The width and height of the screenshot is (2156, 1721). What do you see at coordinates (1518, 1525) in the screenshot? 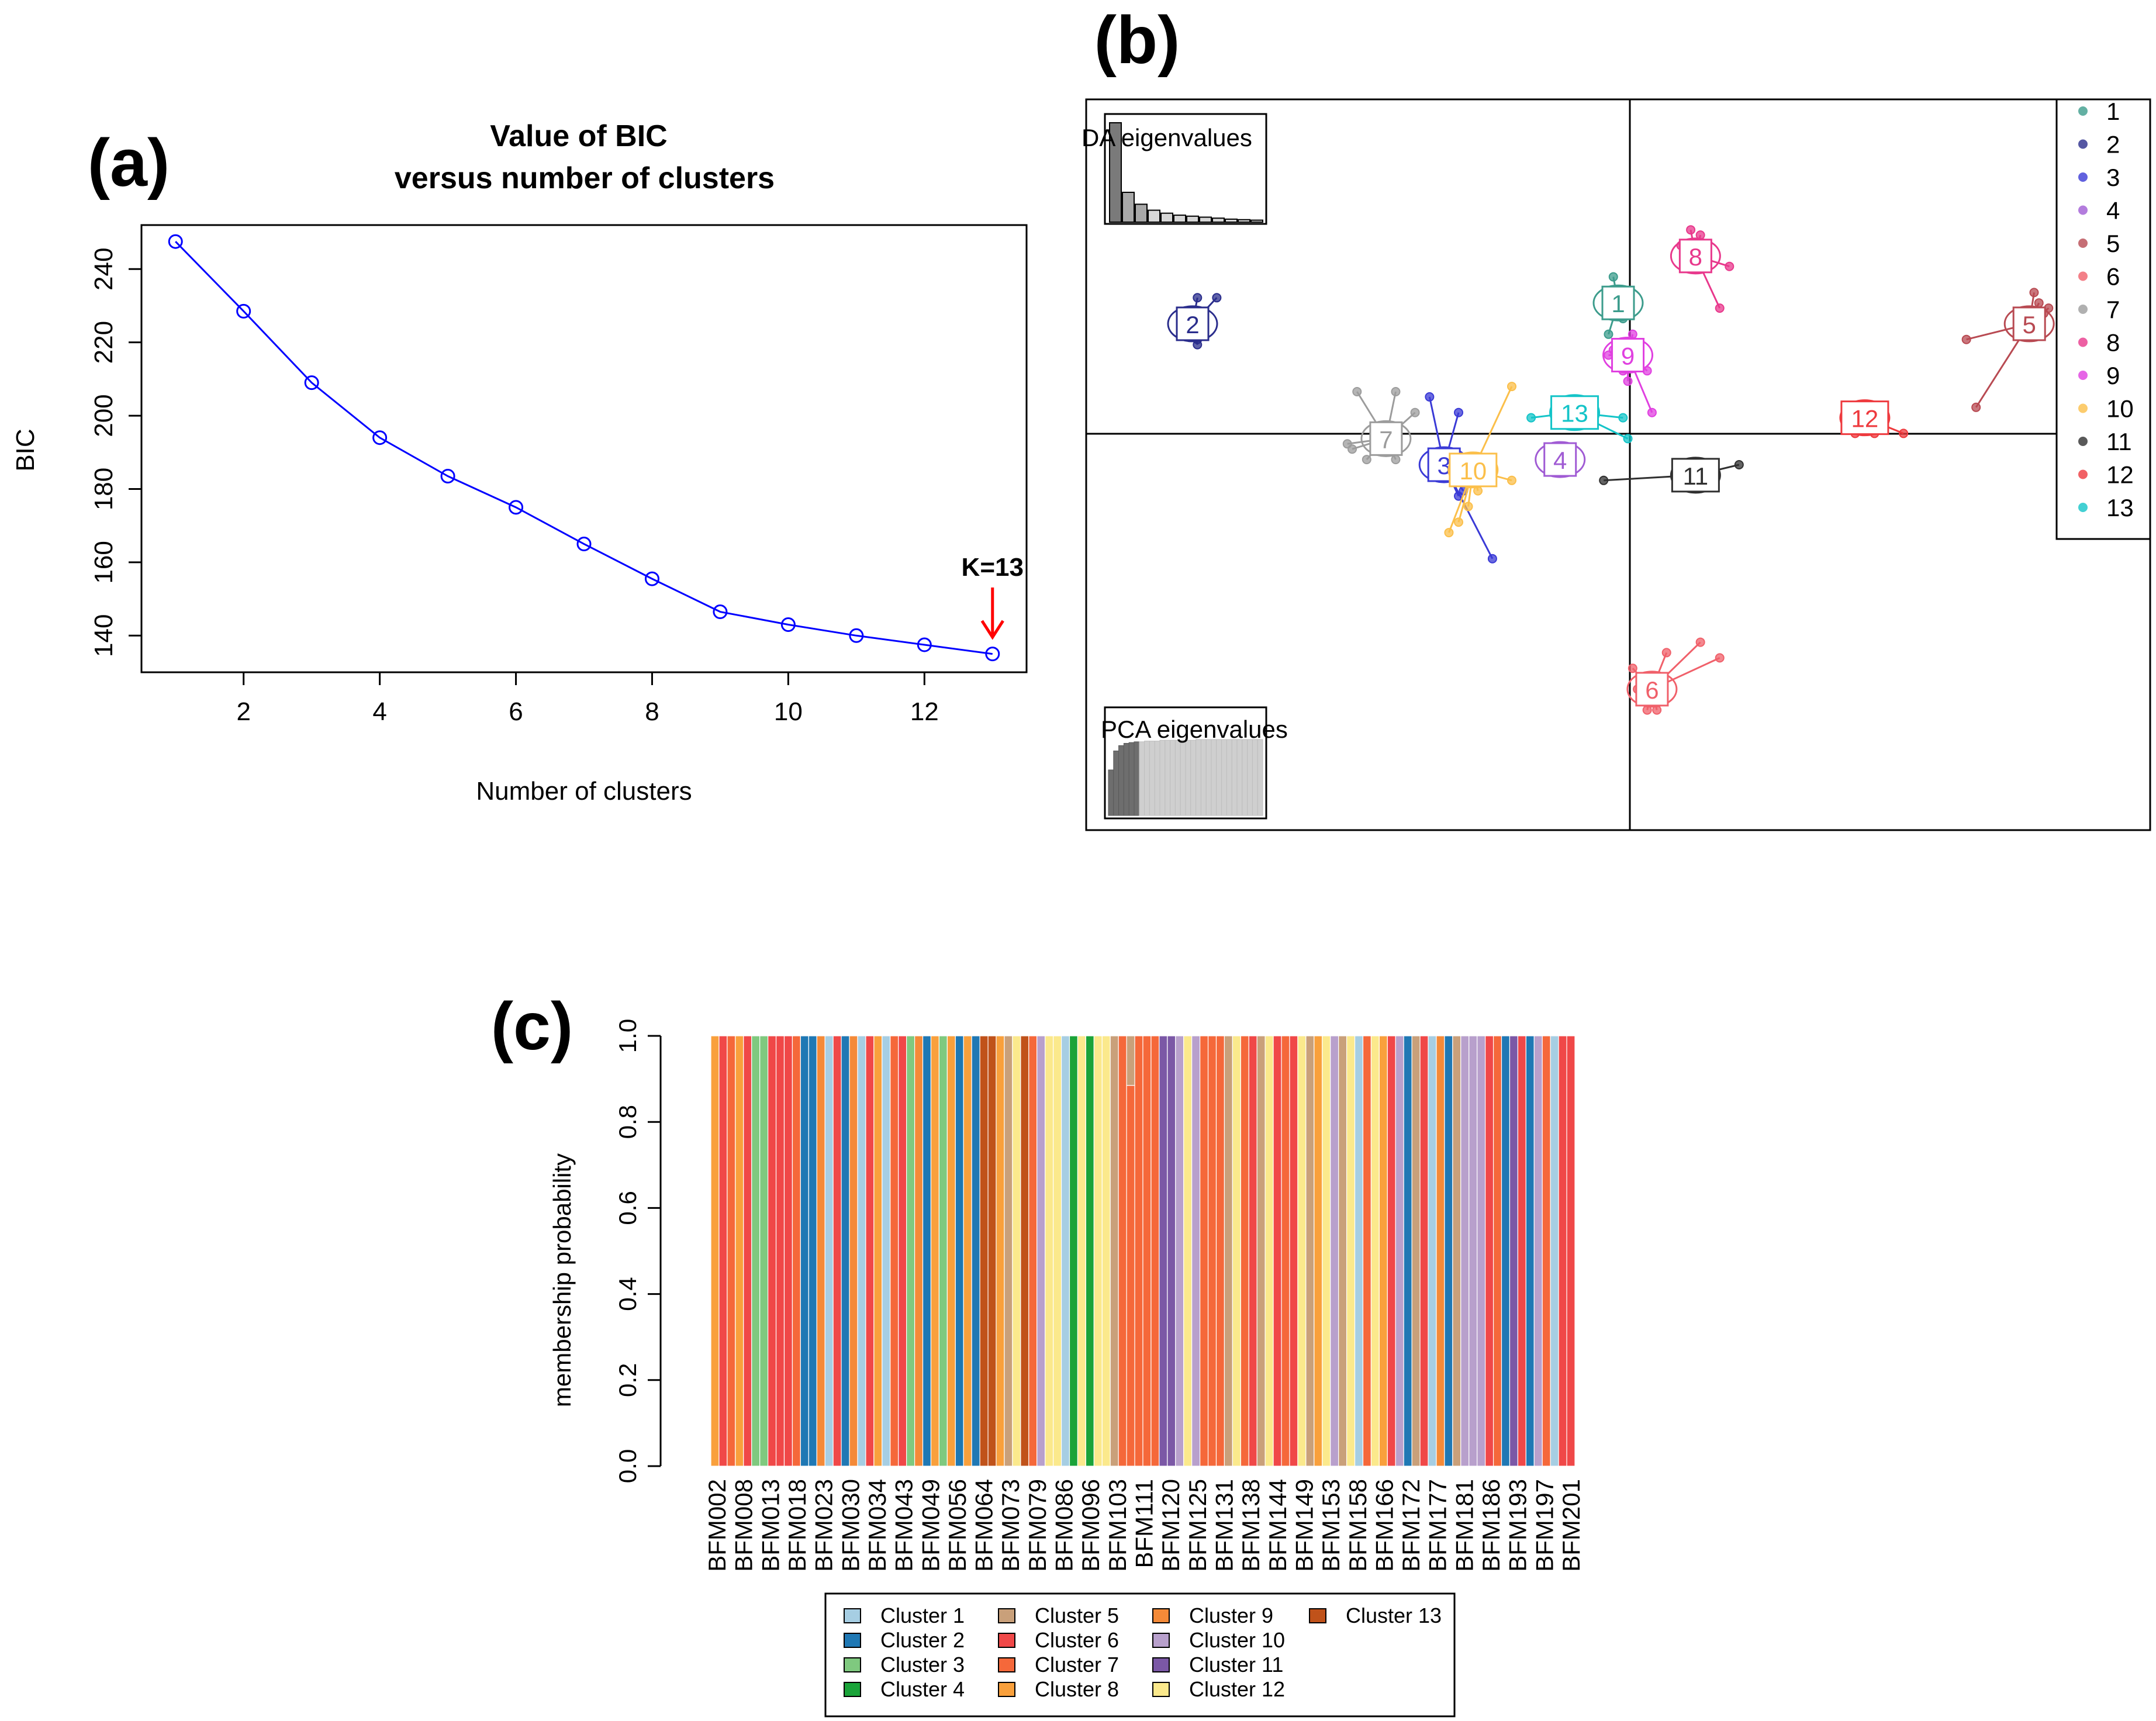
I see `membership-x-tick-label: BFM193` at bounding box center [1518, 1525].